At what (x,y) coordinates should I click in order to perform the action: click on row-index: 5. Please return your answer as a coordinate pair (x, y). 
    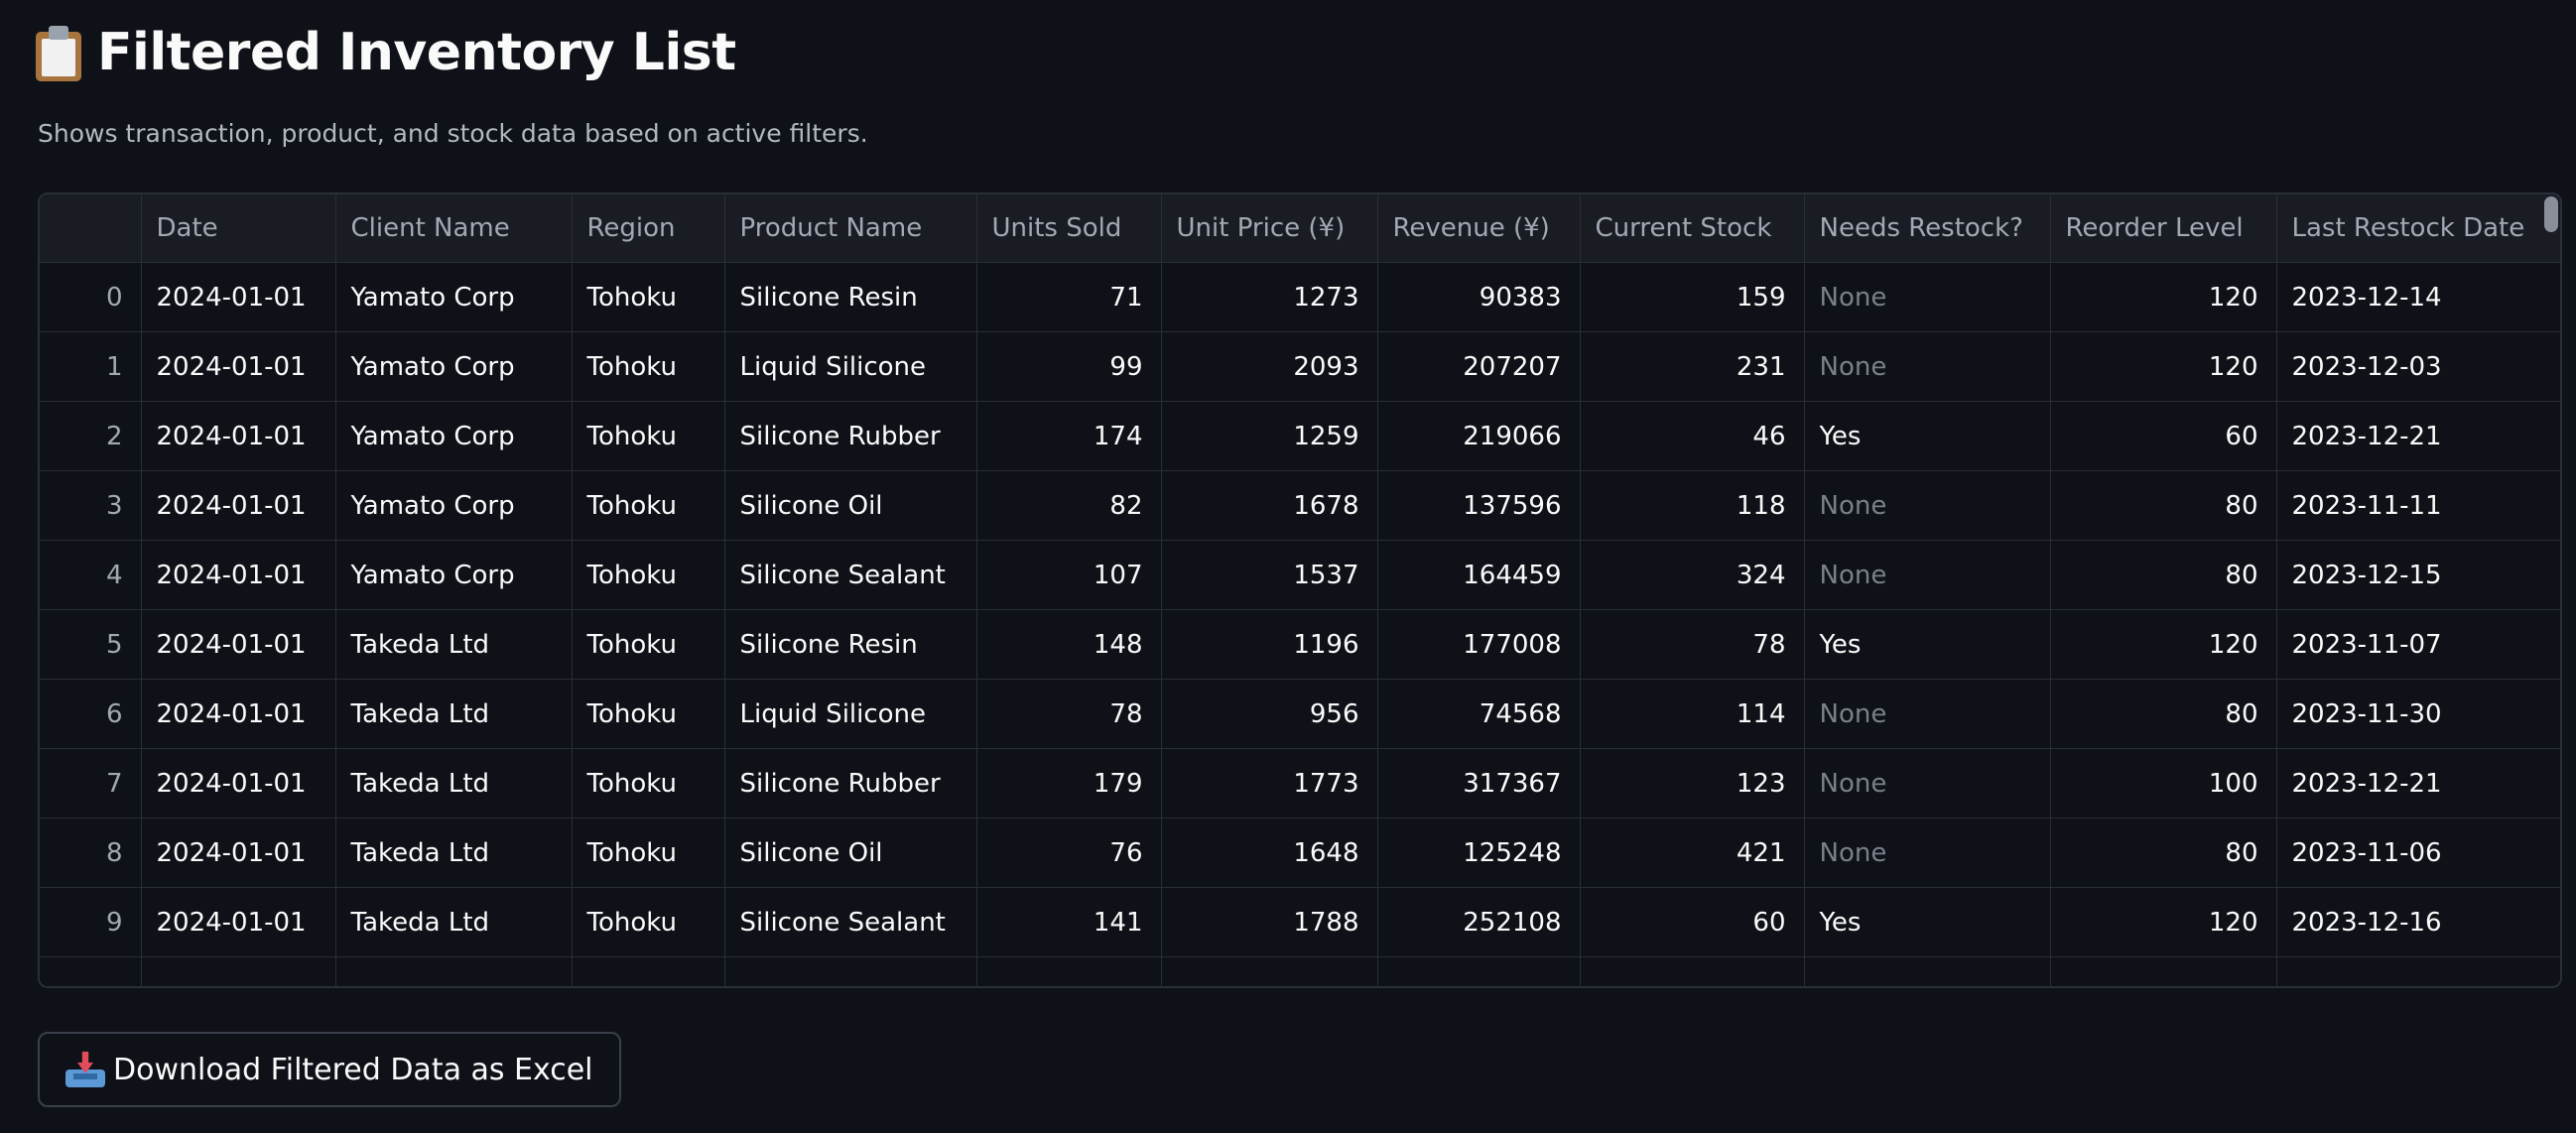
    Looking at the image, I should click on (91, 644).